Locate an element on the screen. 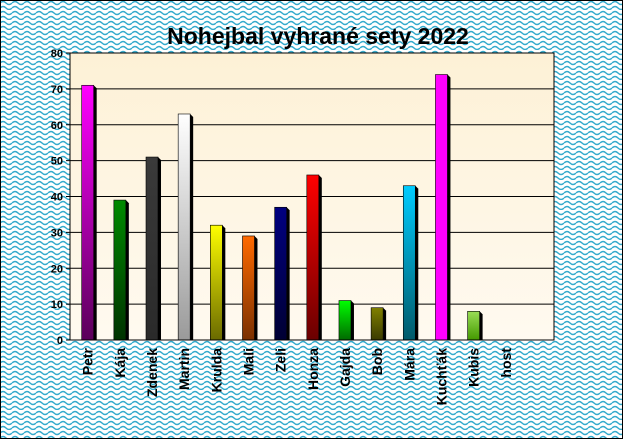  chart-title: Nohejbal vyhrané sety 2022 is located at coordinates (318, 36).